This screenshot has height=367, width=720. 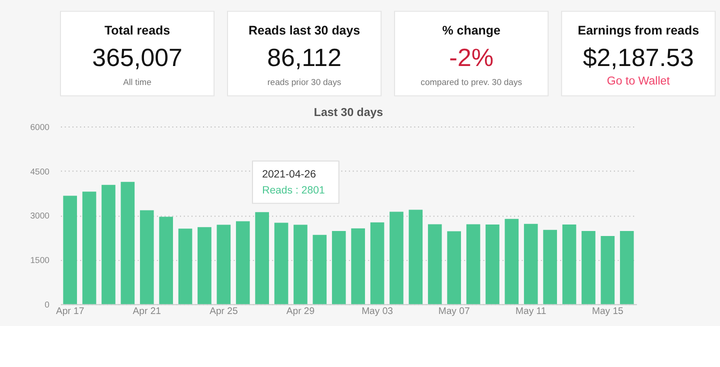 What do you see at coordinates (304, 82) in the screenshot?
I see `text: reads prior 30 days` at bounding box center [304, 82].